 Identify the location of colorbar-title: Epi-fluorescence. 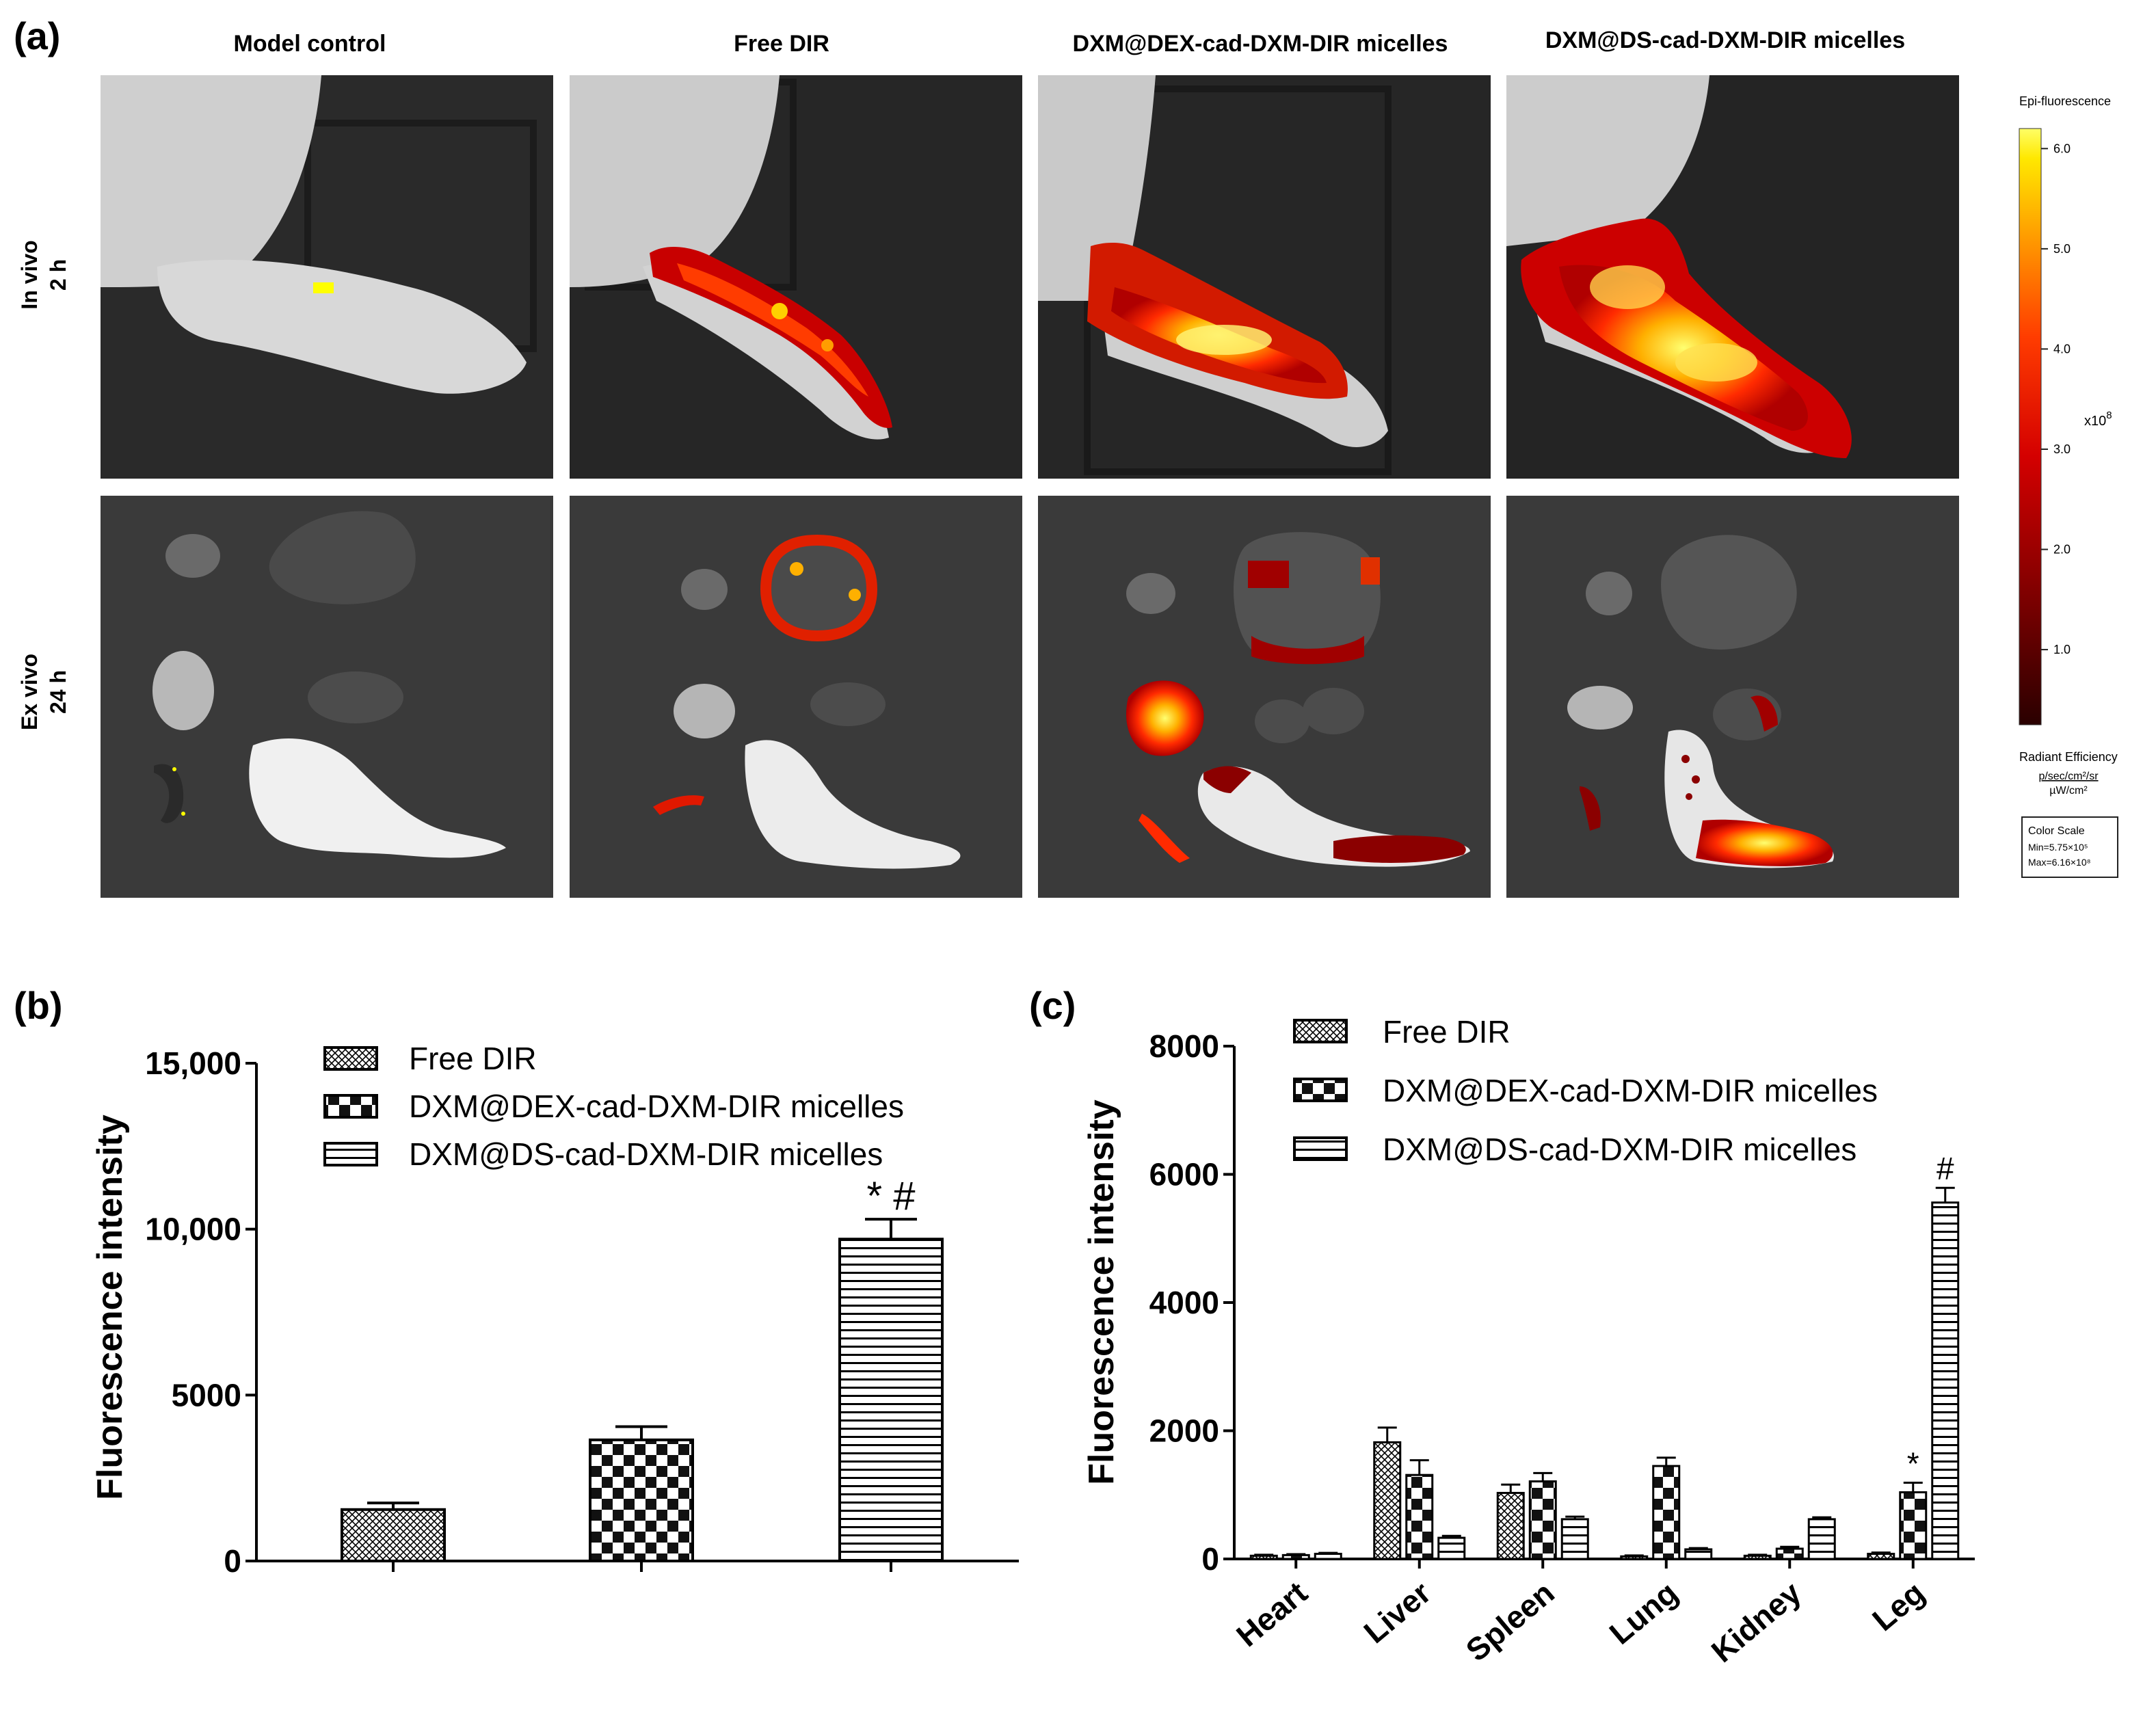
(2065, 101).